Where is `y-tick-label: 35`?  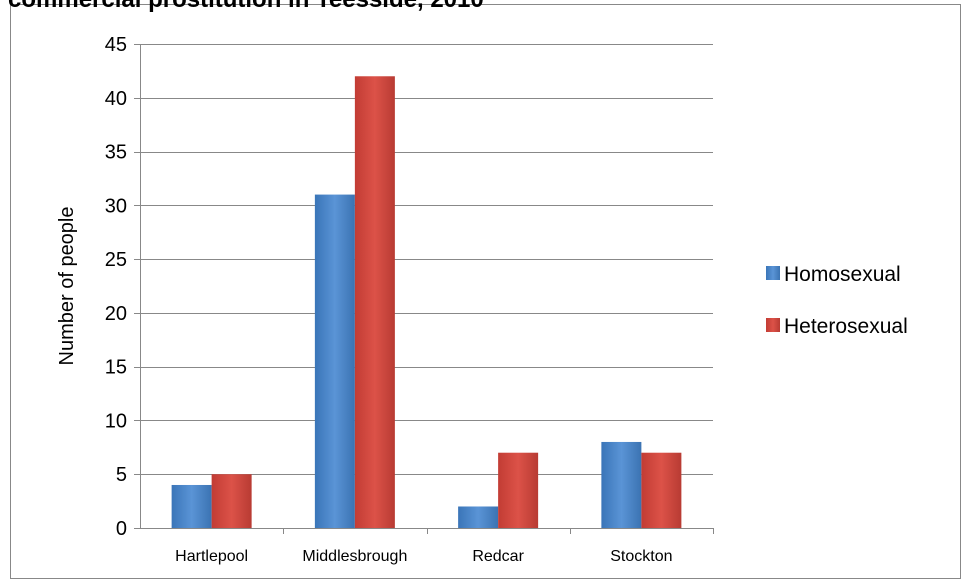 y-tick-label: 35 is located at coordinates (116, 153).